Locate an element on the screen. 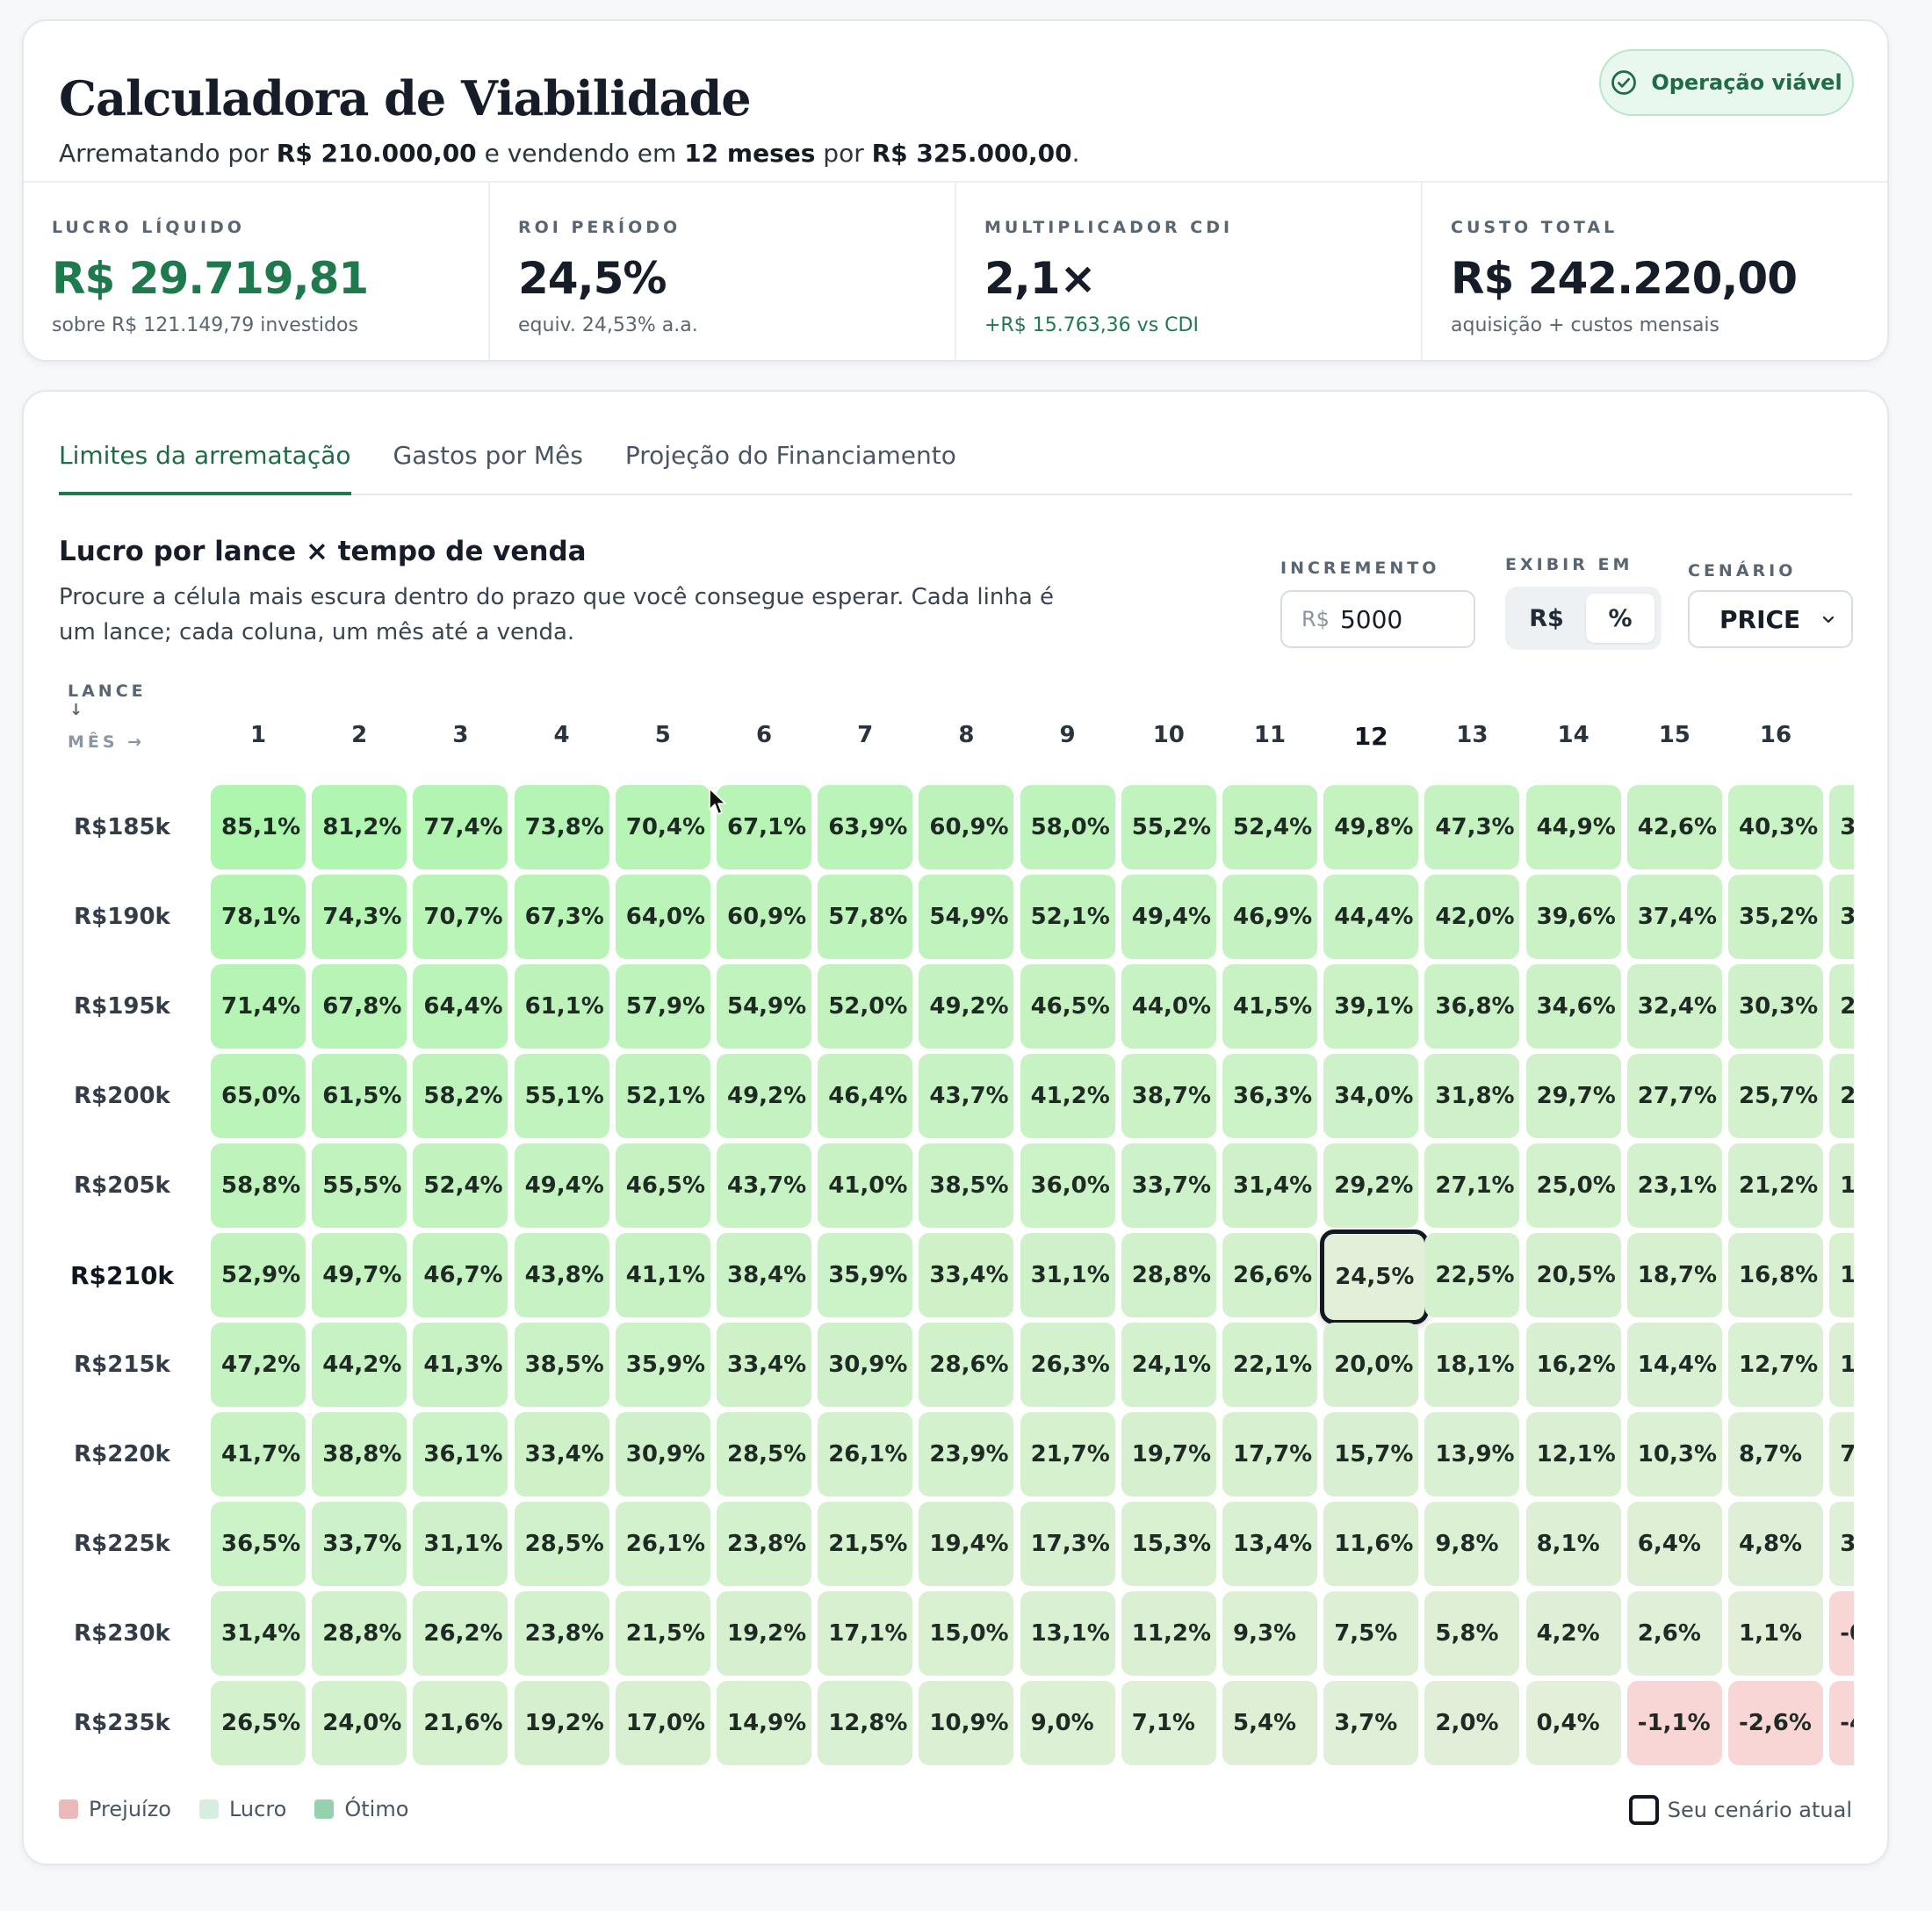 The image size is (1932, 1911). heatmap-cell: 28,6% is located at coordinates (967, 1365).